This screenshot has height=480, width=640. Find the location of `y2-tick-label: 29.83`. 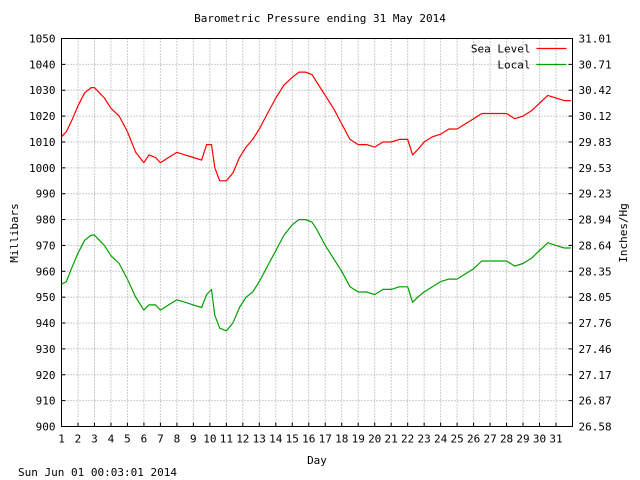

y2-tick-label: 29.83 is located at coordinates (595, 142).